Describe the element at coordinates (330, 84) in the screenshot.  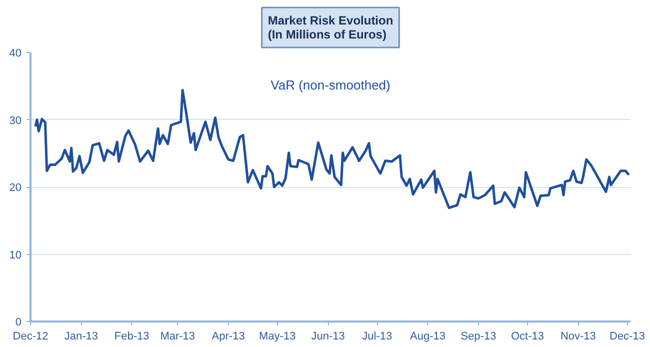
I see `text: VaR (non-smoothed)` at that location.